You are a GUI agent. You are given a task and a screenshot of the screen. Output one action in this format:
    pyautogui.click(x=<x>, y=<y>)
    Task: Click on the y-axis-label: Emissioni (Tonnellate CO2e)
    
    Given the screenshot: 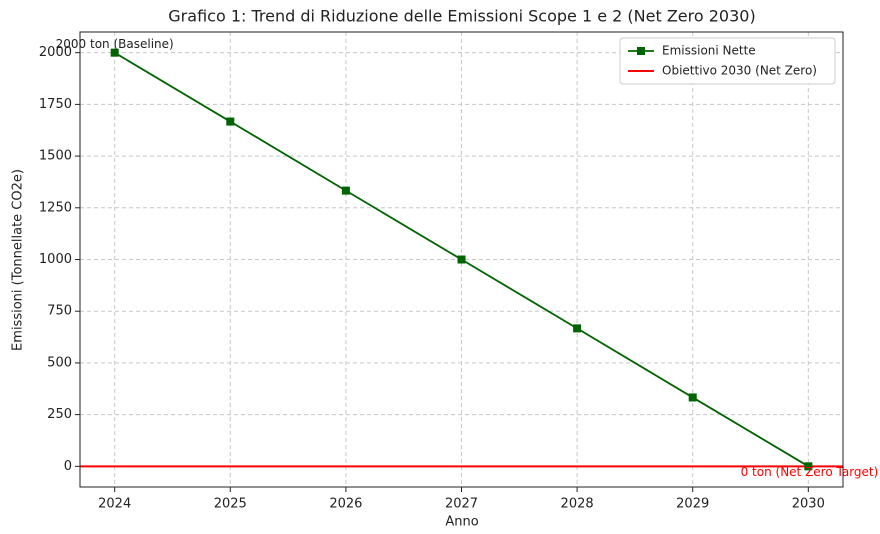 What is the action you would take?
    pyautogui.click(x=18, y=260)
    